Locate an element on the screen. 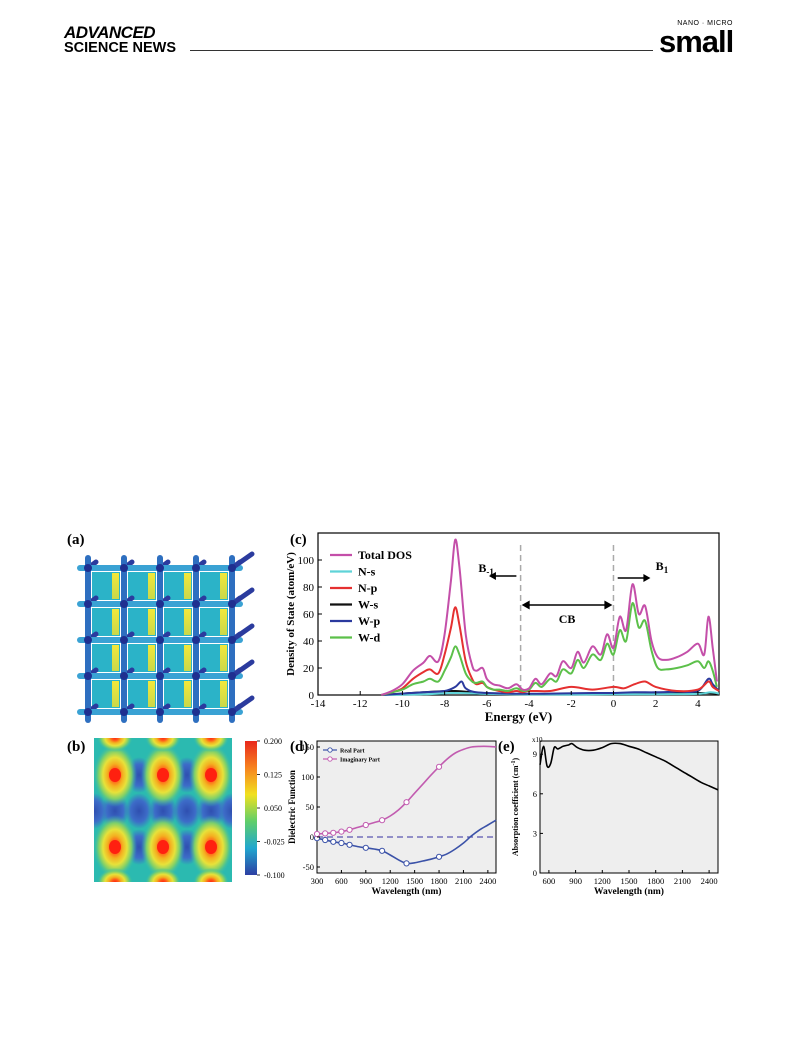 The width and height of the screenshot is (793, 1043). legend-label: N-p is located at coordinates (368, 588).